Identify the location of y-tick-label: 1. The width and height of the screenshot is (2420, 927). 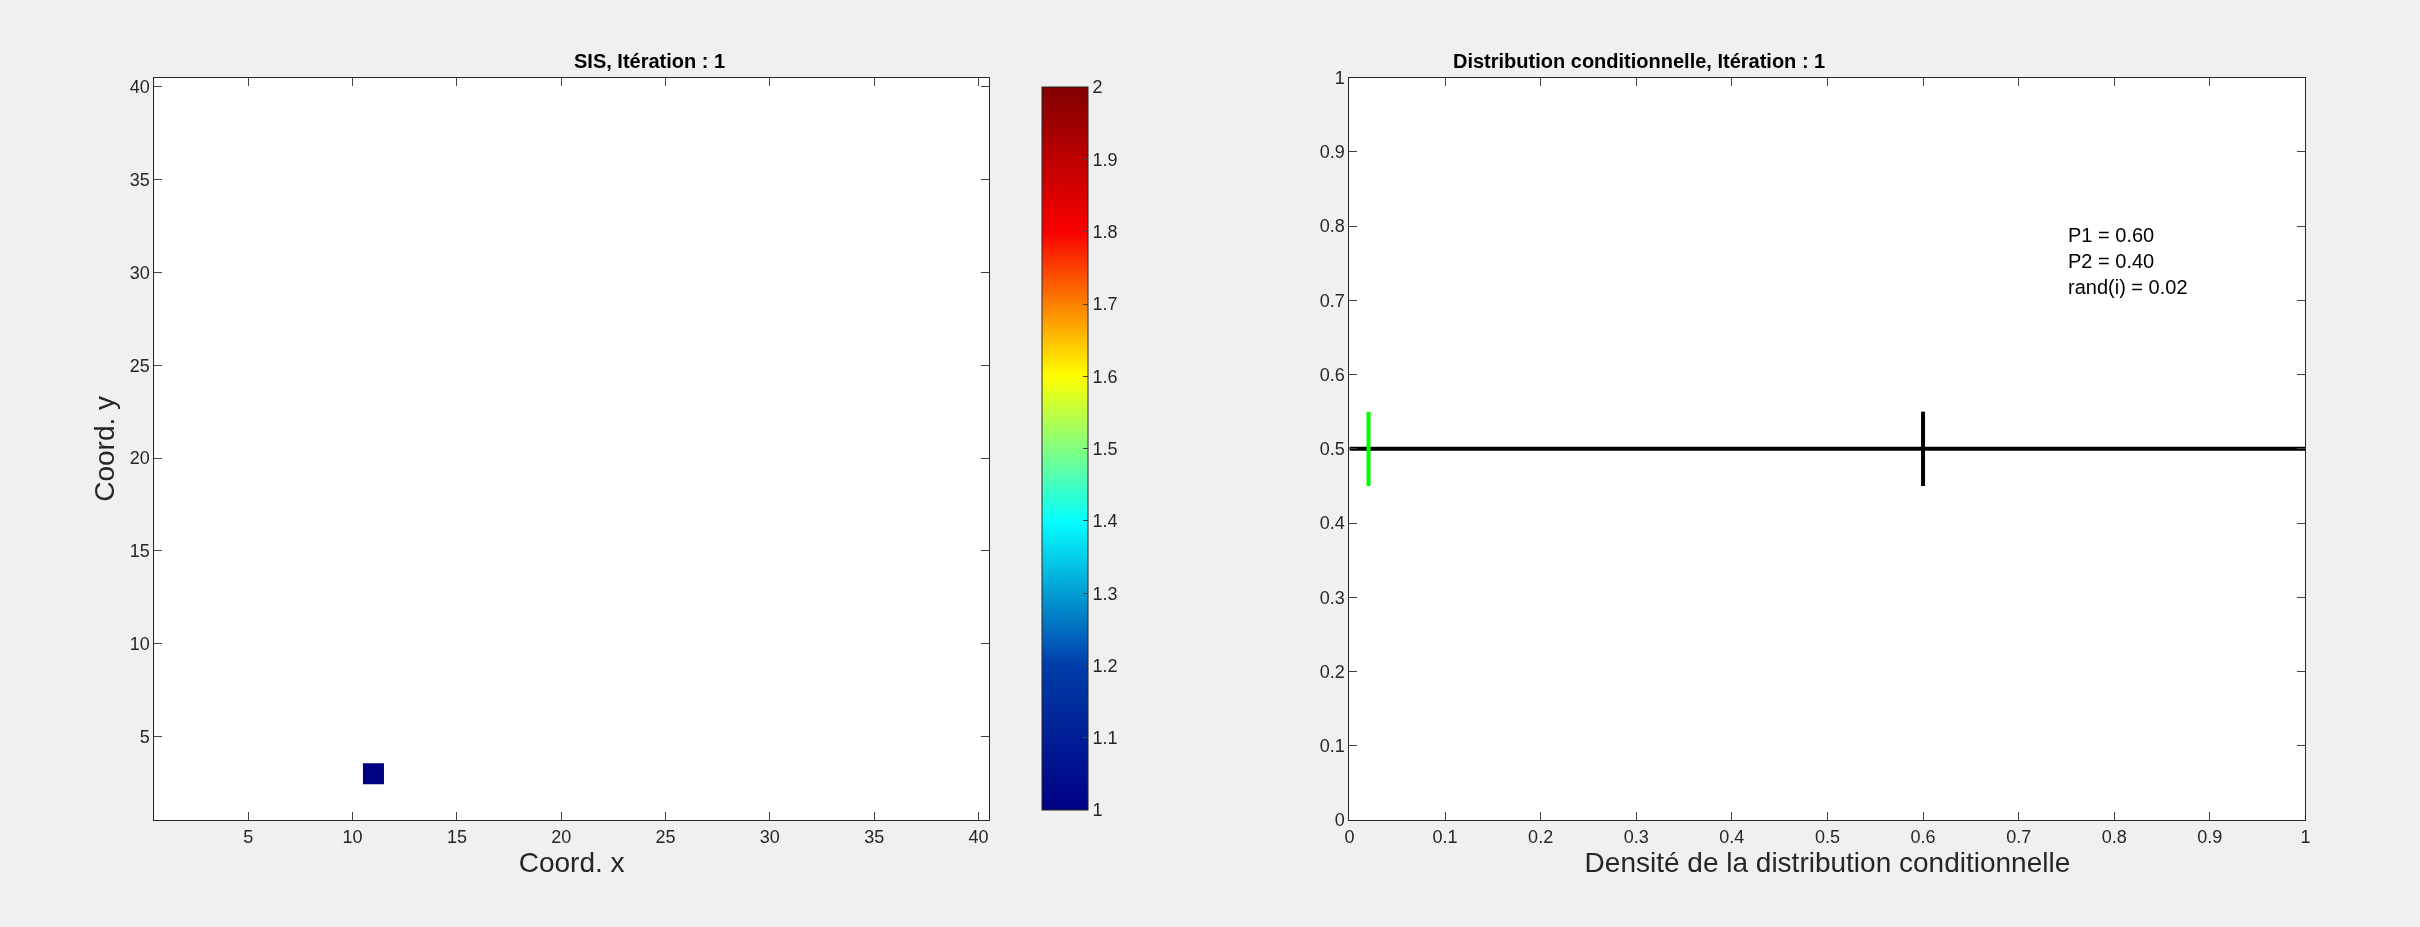
(1339, 77).